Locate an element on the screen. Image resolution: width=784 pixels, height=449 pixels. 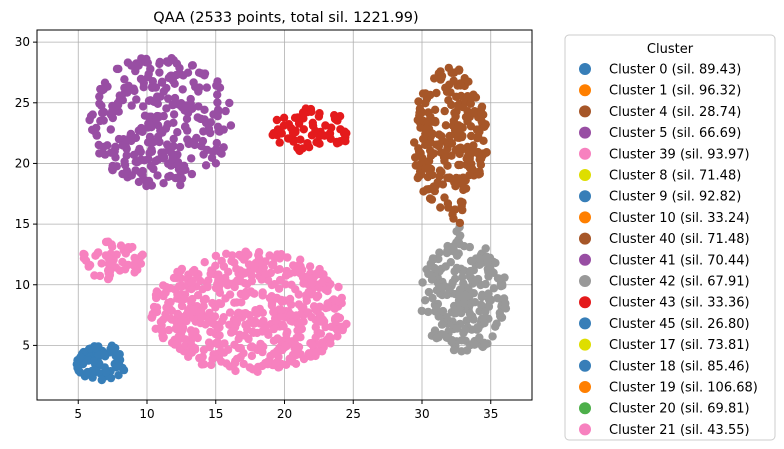
legend-entry: Cluster 1 (sil. 96.32) is located at coordinates (675, 91).